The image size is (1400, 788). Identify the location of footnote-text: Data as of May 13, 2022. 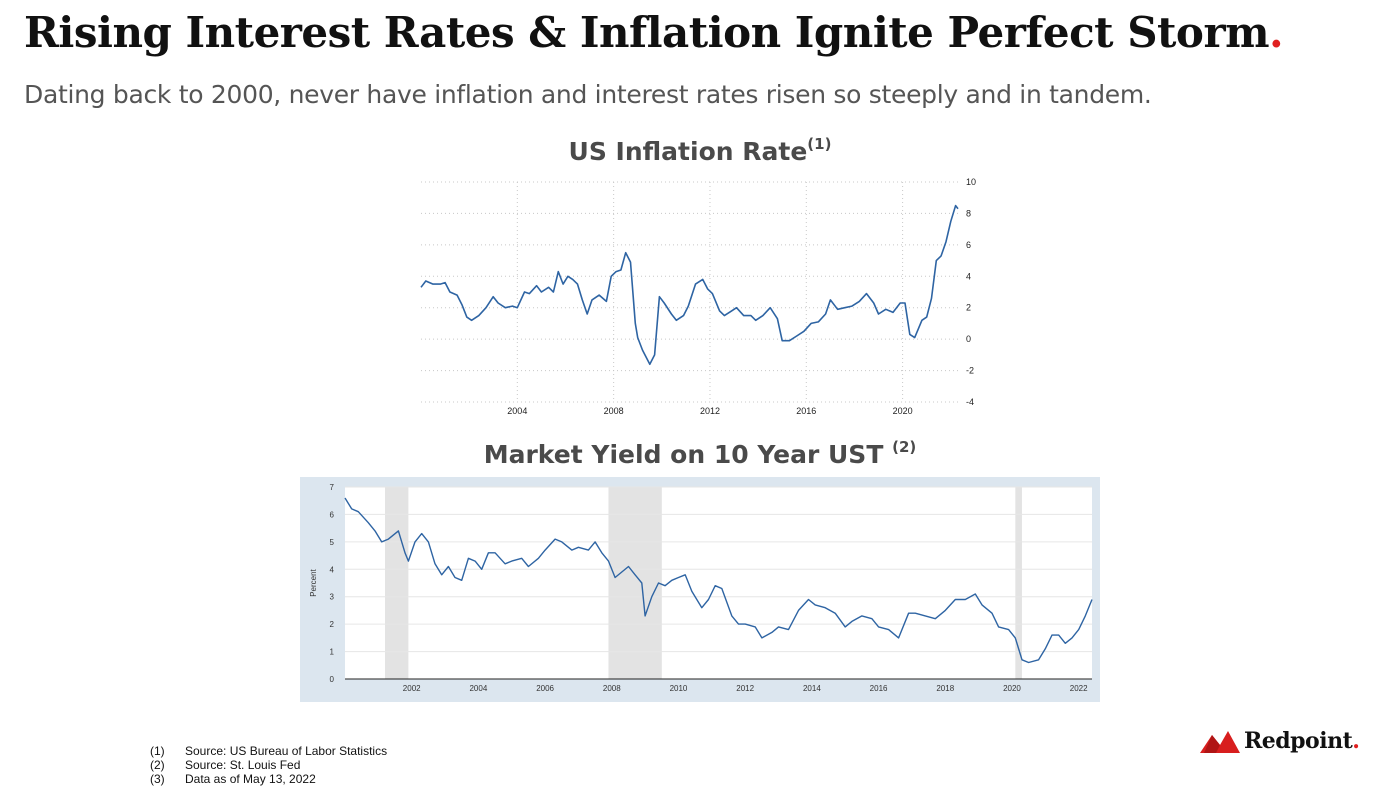
(250, 779).